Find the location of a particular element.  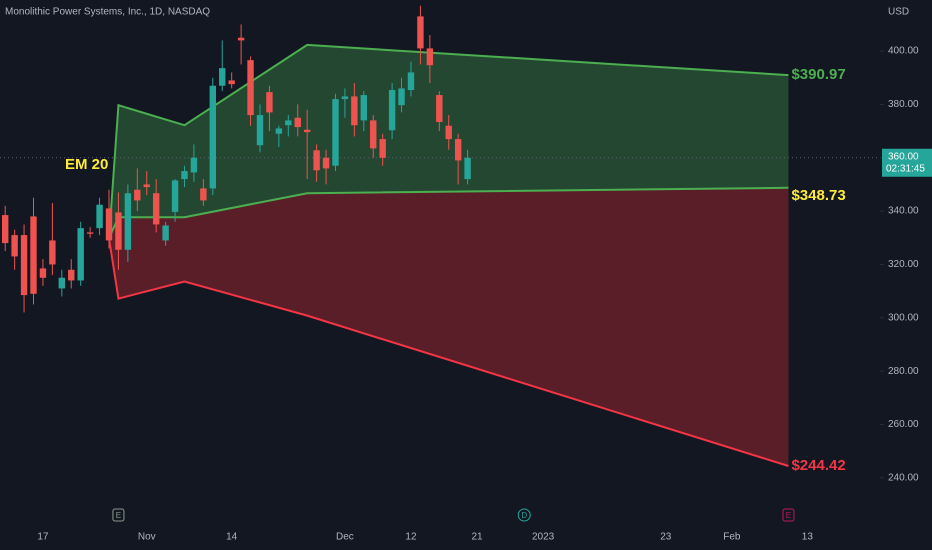

x-tick-label: 21 is located at coordinates (477, 537).